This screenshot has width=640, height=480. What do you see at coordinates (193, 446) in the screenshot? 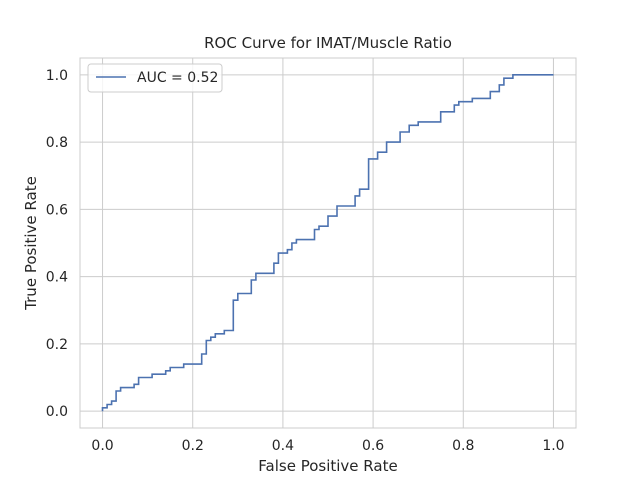
I see `x-tick-label: 0.2` at bounding box center [193, 446].